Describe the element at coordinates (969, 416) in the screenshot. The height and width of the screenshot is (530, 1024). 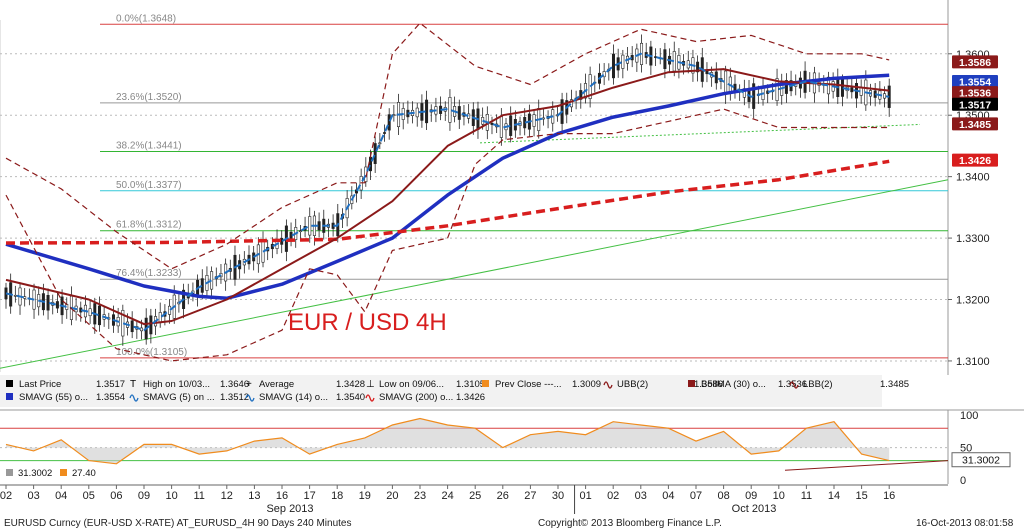
I see `osc-tick-label-0: 100` at that location.